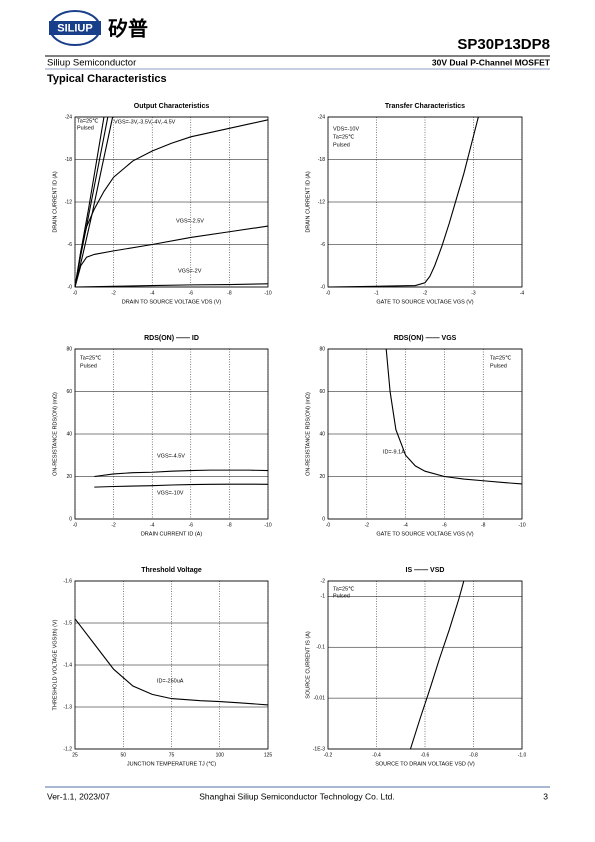 This screenshot has height=842, width=595. I want to click on x-axis-label: DRAIN CURRENT ID (A), so click(171, 534).